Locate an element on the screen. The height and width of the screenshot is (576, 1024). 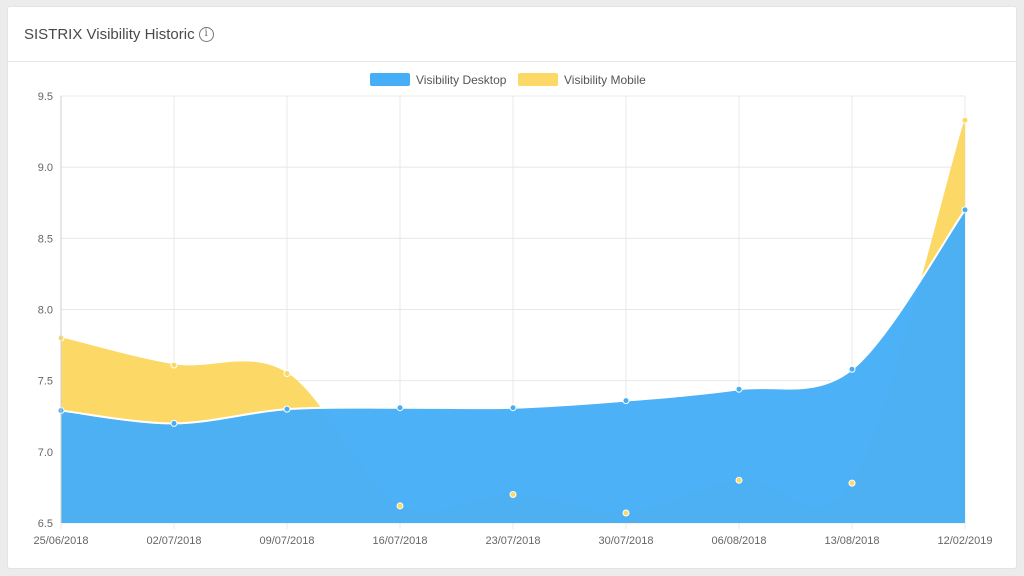
y-tick-label: 8.0 is located at coordinates (45, 311).